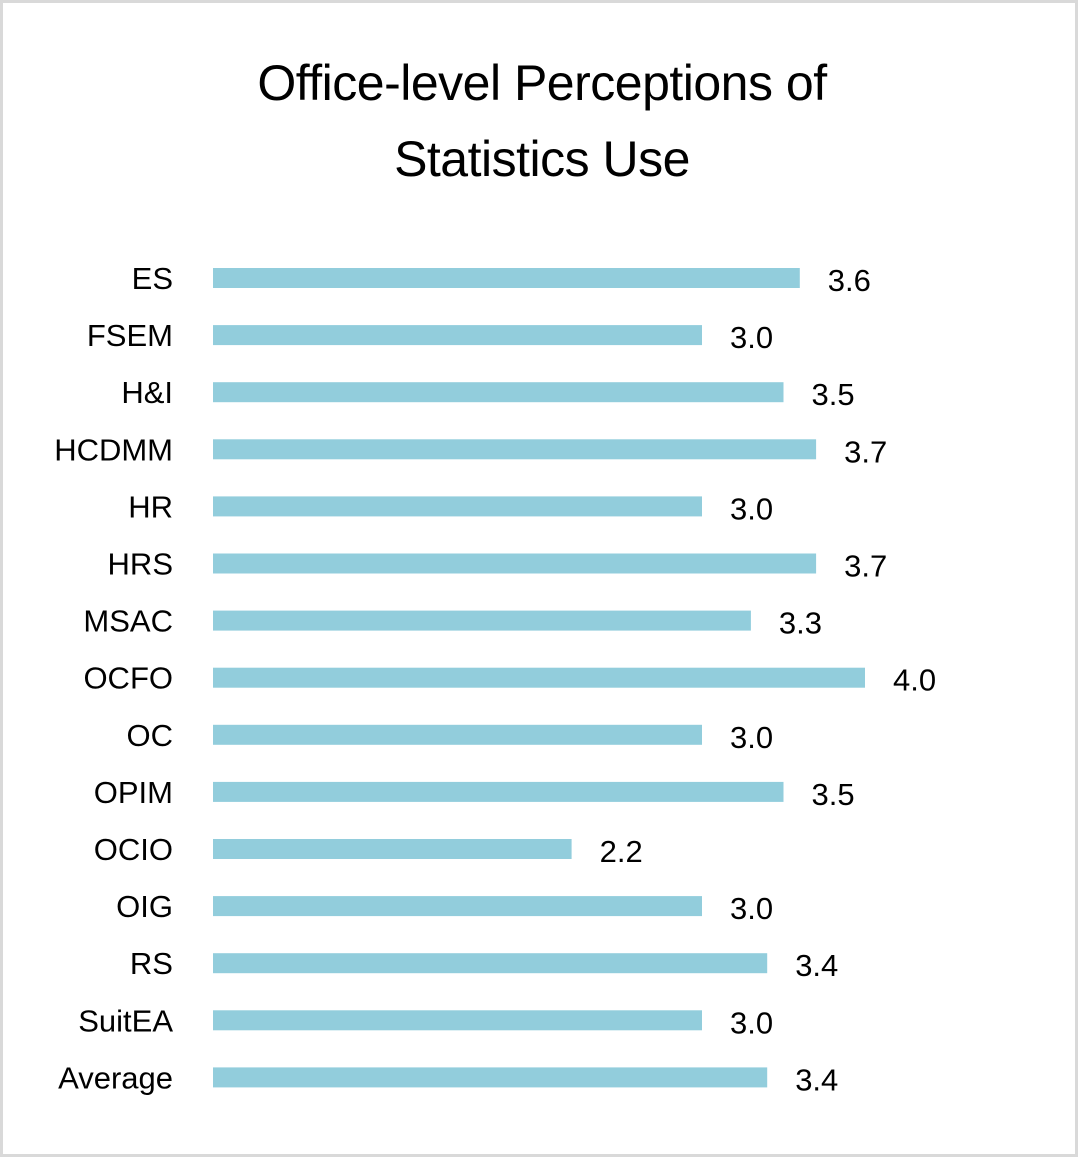 Image resolution: width=1078 pixels, height=1157 pixels. What do you see at coordinates (542, 159) in the screenshot?
I see `chart-title-line-2: Statistics Use` at bounding box center [542, 159].